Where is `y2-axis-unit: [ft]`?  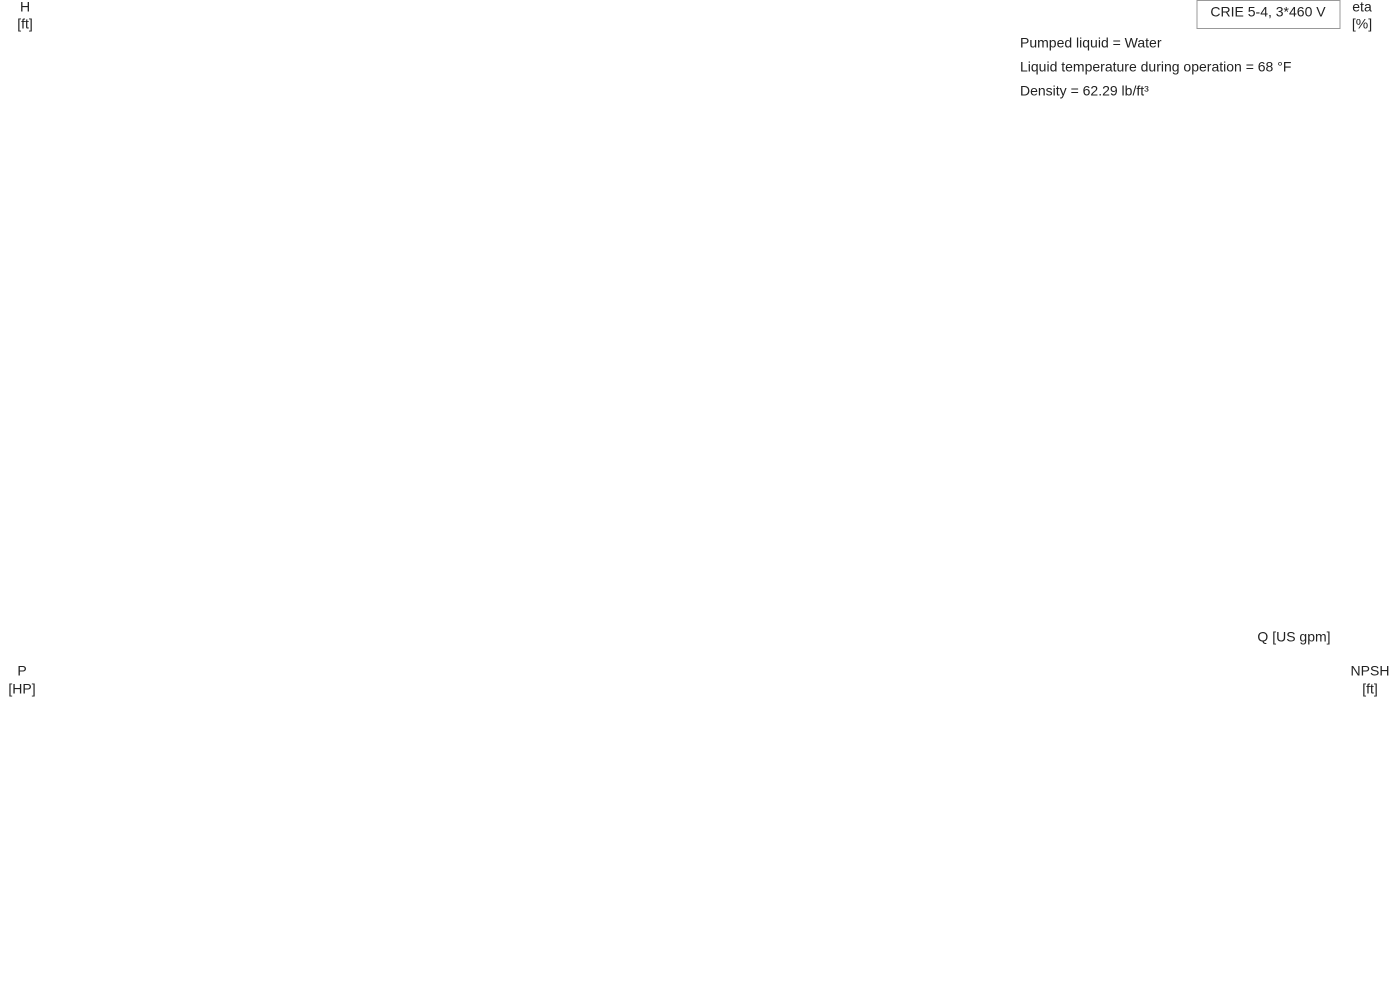 y2-axis-unit: [ft] is located at coordinates (1370, 689).